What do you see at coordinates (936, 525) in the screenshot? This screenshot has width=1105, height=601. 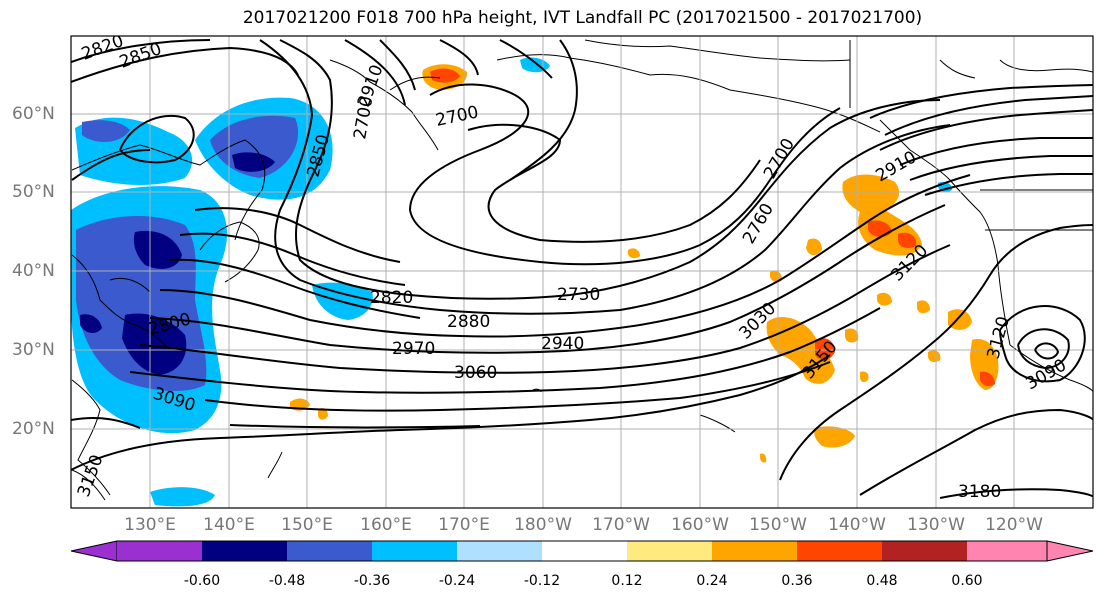 I see `longitude-label: 130°W` at bounding box center [936, 525].